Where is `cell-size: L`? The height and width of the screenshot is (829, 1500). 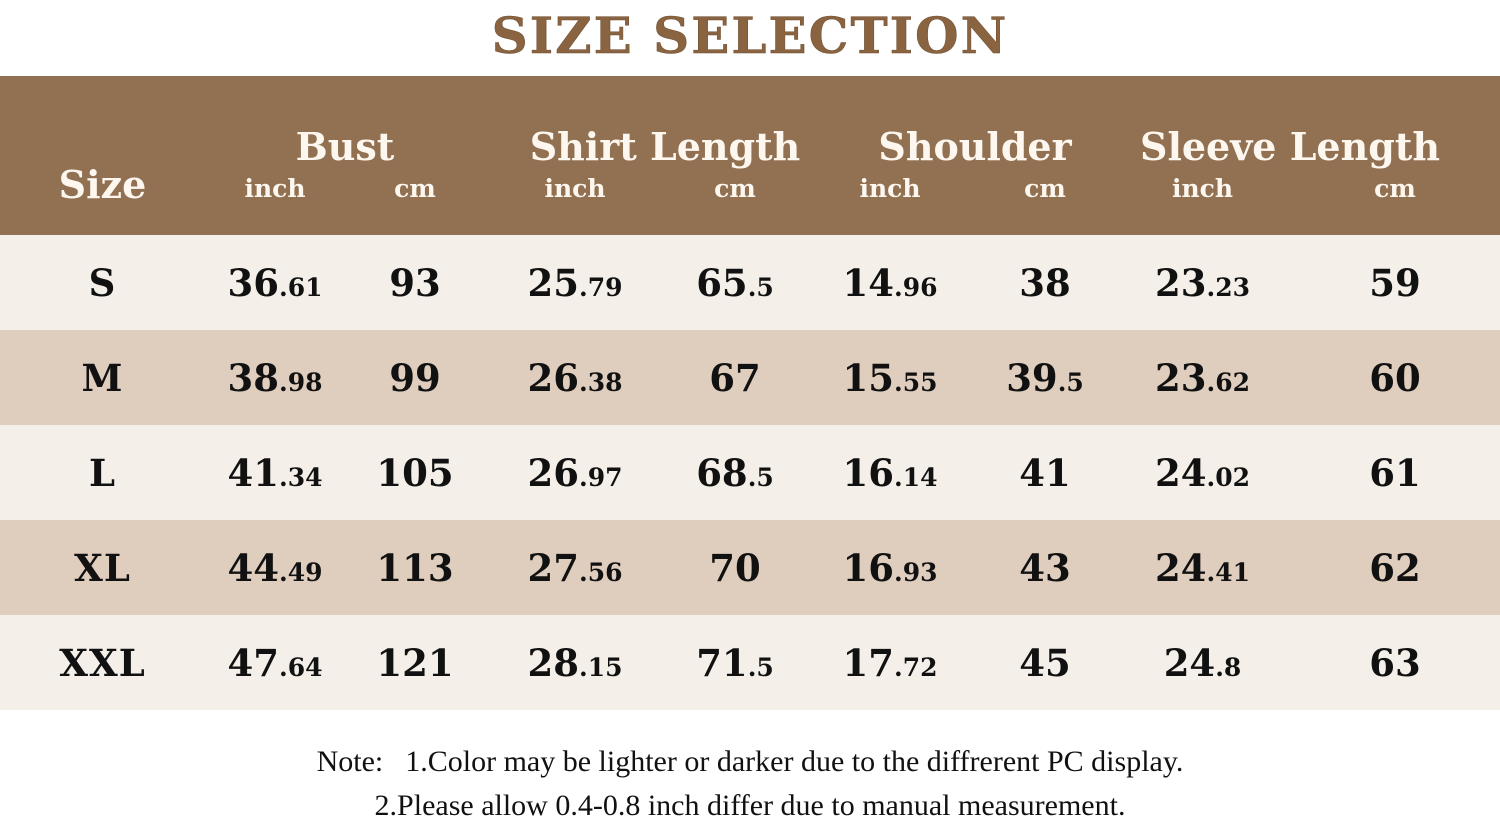
cell-size: L is located at coordinates (102, 472).